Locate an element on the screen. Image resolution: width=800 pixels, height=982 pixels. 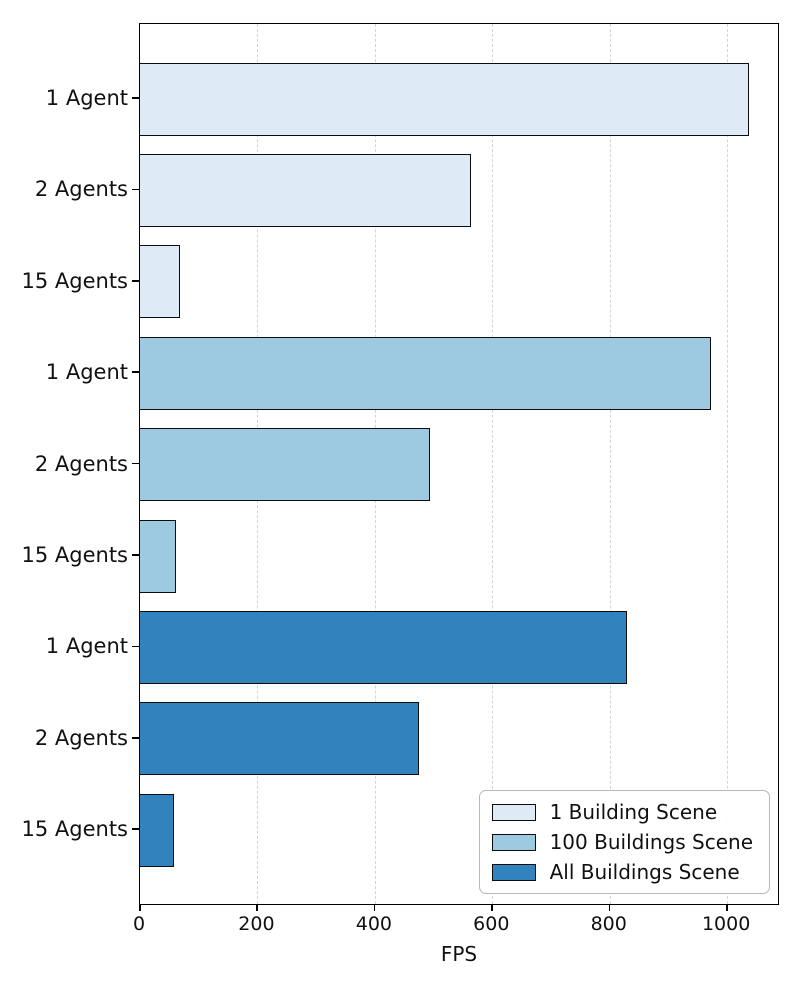
legend-label: 100 Buildings Scene is located at coordinates (651, 842).